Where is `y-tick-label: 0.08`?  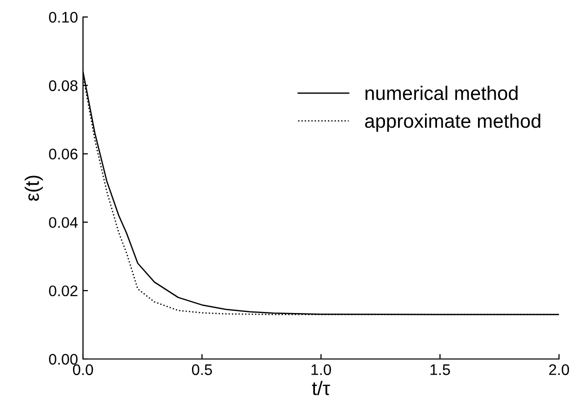 y-tick-label: 0.08 is located at coordinates (63, 86).